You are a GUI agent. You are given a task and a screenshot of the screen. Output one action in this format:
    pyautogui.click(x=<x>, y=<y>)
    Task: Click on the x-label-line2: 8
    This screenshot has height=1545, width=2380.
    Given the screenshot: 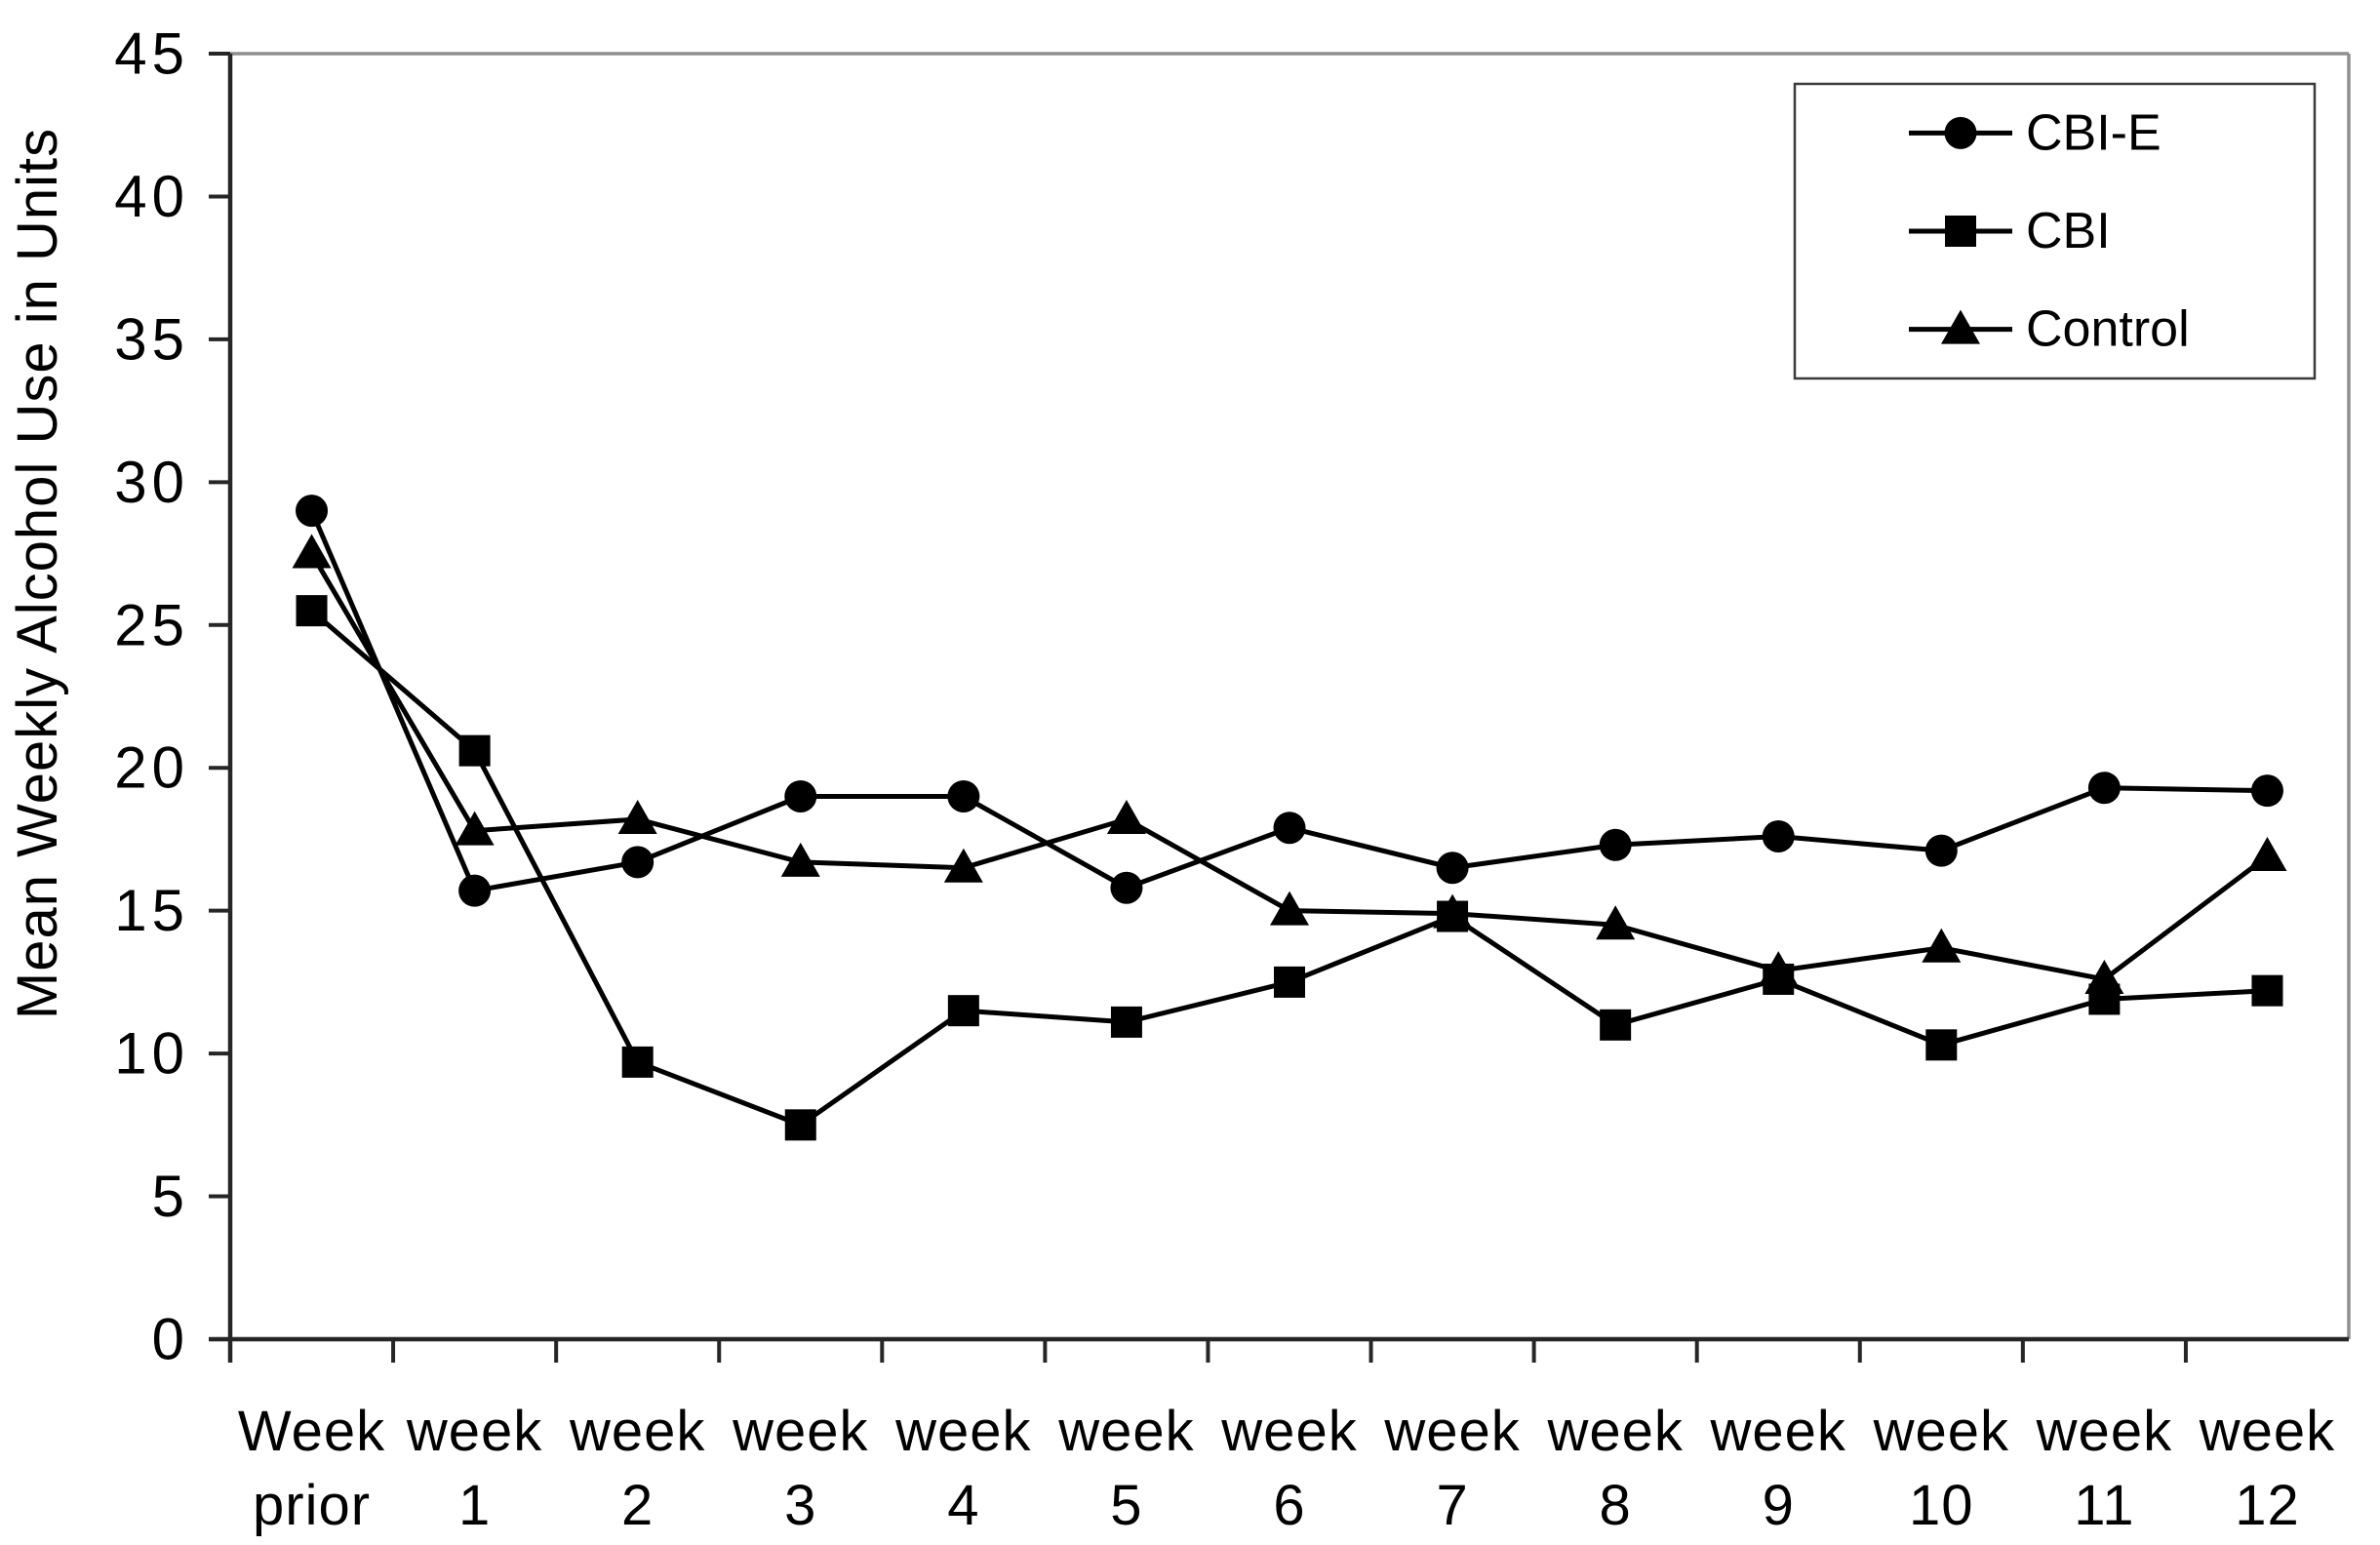 What is the action you would take?
    pyautogui.click(x=1616, y=1505)
    